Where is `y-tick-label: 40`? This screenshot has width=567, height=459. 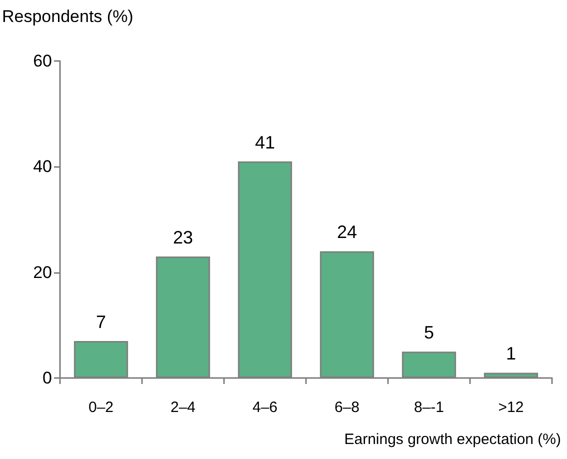
y-tick-label: 40 is located at coordinates (42, 166).